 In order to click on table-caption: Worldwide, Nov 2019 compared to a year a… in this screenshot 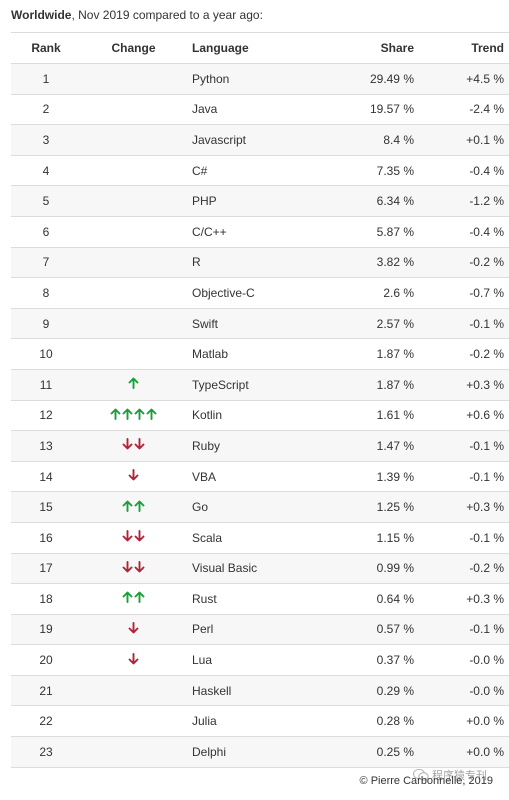, I will do `click(137, 15)`.